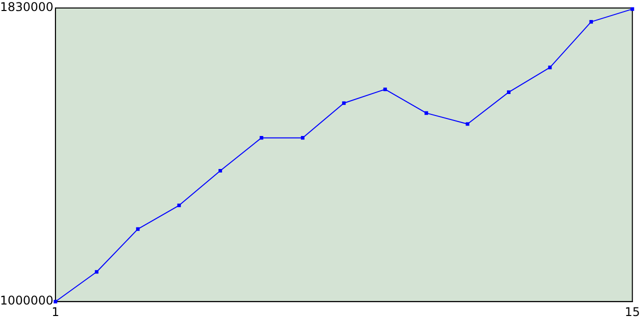 Image resolution: width=640 pixels, height=320 pixels. What do you see at coordinates (27, 7) in the screenshot?
I see `y-tick-label: 1830000` at bounding box center [27, 7].